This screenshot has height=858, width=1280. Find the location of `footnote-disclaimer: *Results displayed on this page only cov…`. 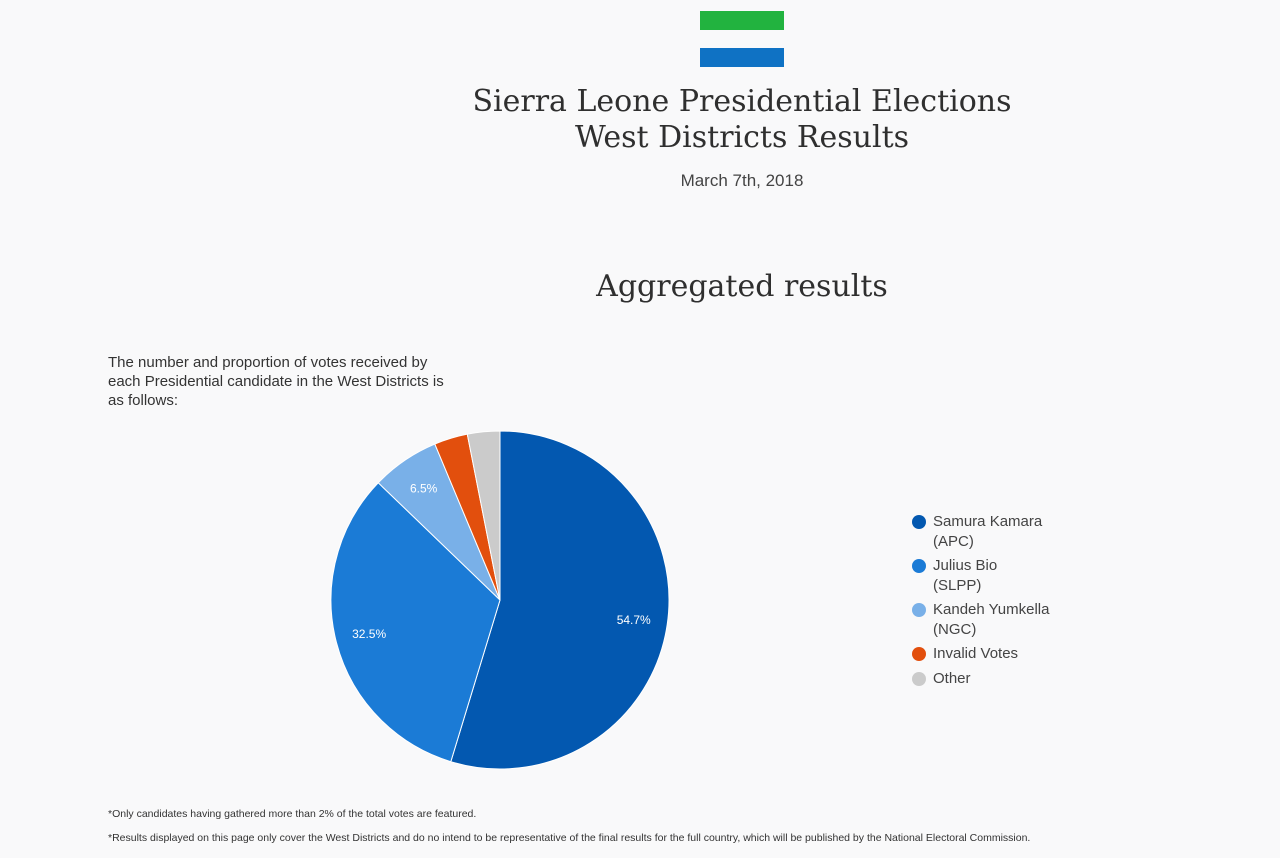

footnote-disclaimer: *Results displayed on this page only cov… is located at coordinates (569, 838).